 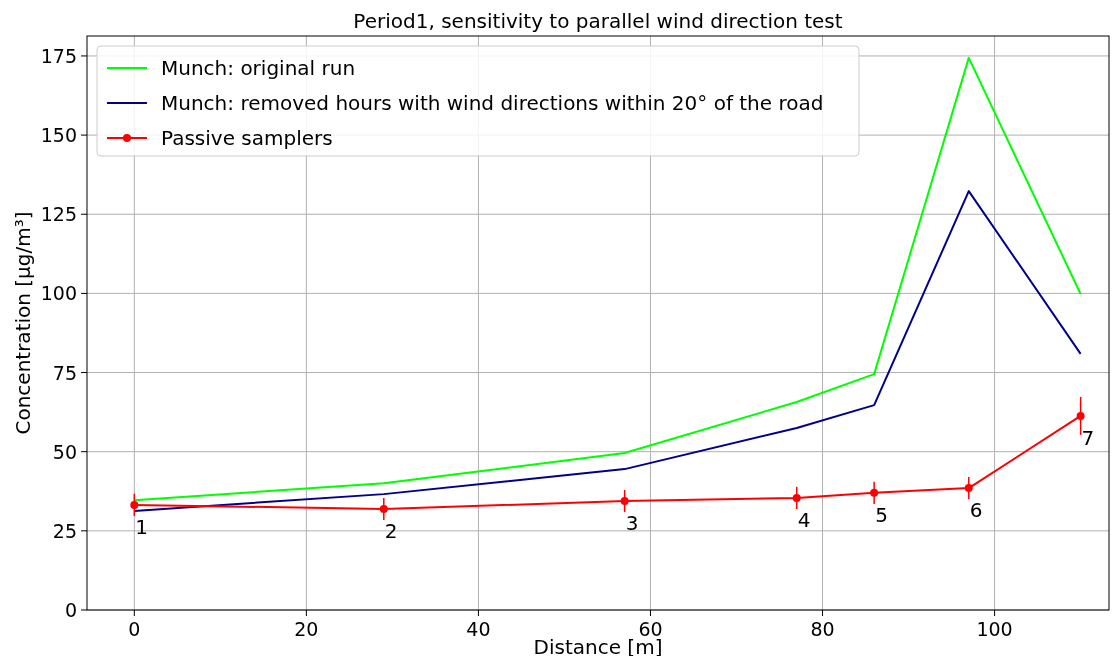 What do you see at coordinates (881, 514) in the screenshot?
I see `annotation: 5` at bounding box center [881, 514].